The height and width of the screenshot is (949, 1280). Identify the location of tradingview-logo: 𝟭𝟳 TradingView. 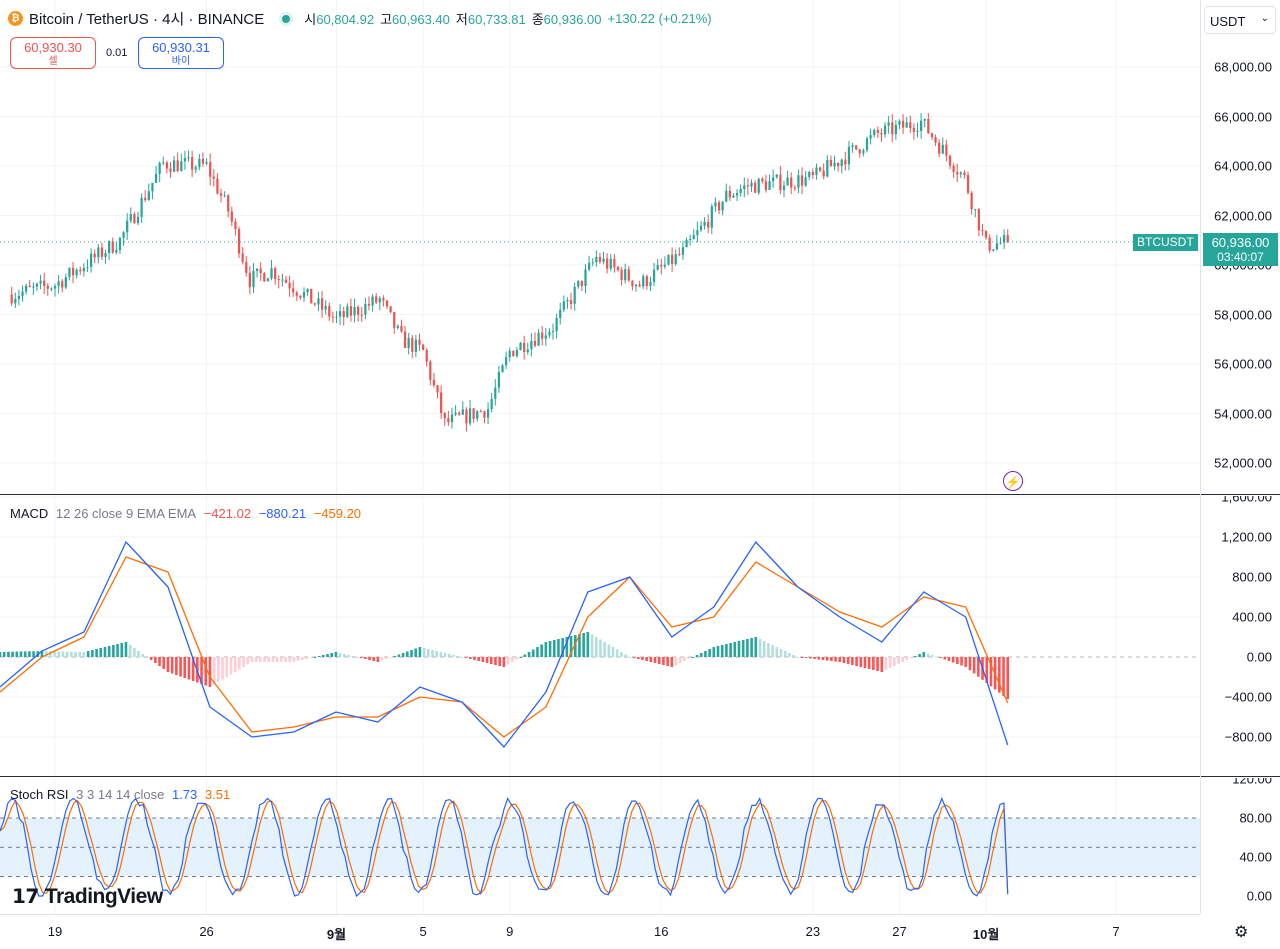
(87, 896).